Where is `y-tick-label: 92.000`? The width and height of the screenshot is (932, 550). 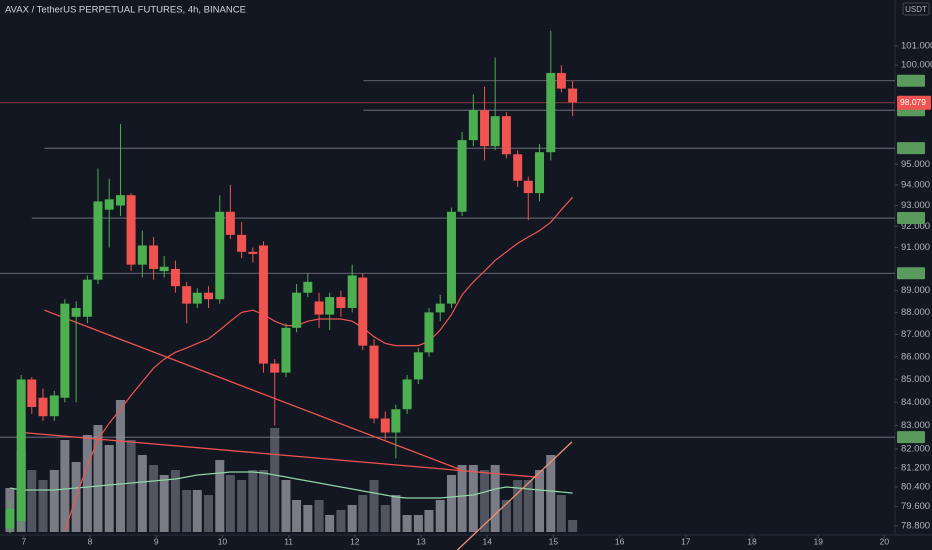
y-tick-label: 92.000 is located at coordinates (915, 226).